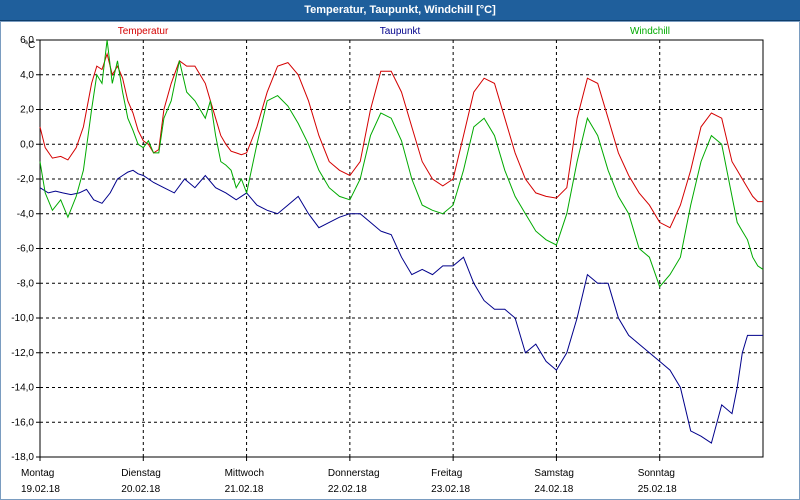 This screenshot has height=500, width=800. I want to click on y-tick-label: -8,0, so click(26, 283).